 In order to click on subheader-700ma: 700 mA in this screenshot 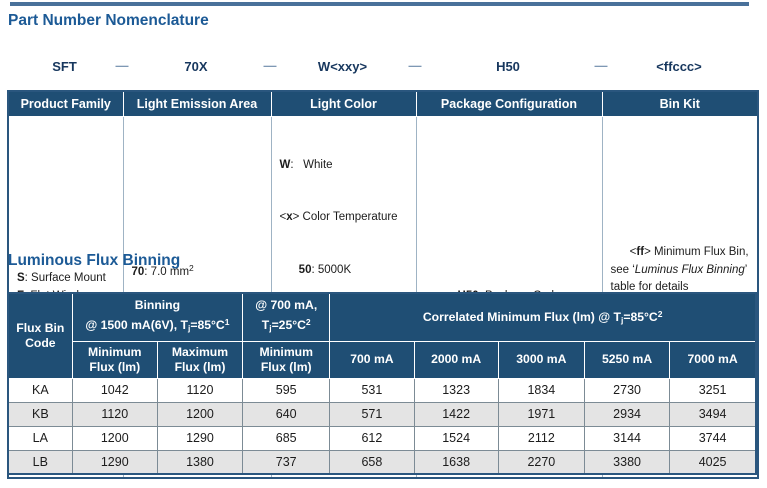, I will do `click(372, 359)`.